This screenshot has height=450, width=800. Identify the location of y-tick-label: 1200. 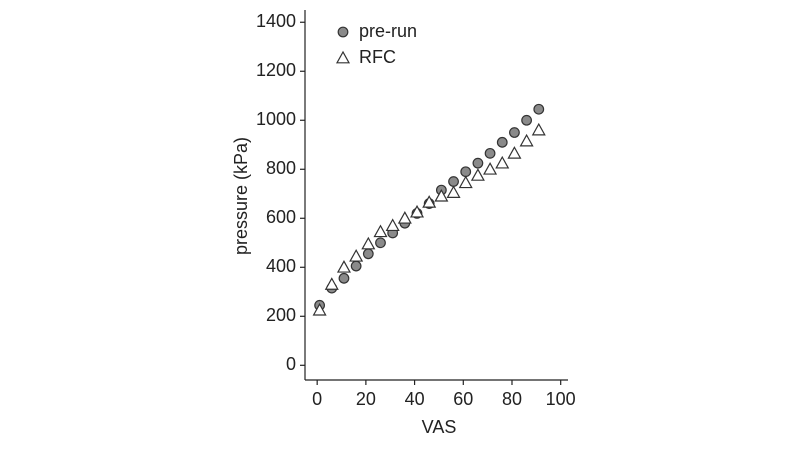
(276, 70).